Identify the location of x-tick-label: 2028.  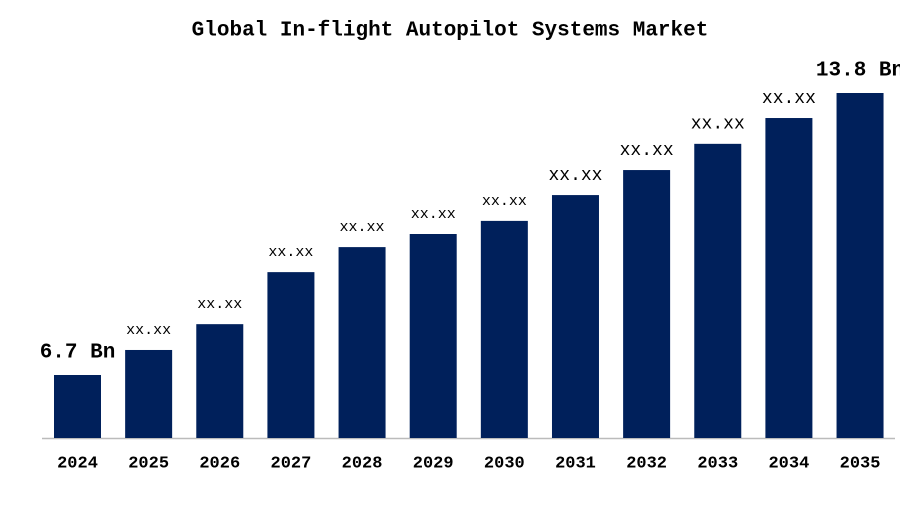
(362, 463).